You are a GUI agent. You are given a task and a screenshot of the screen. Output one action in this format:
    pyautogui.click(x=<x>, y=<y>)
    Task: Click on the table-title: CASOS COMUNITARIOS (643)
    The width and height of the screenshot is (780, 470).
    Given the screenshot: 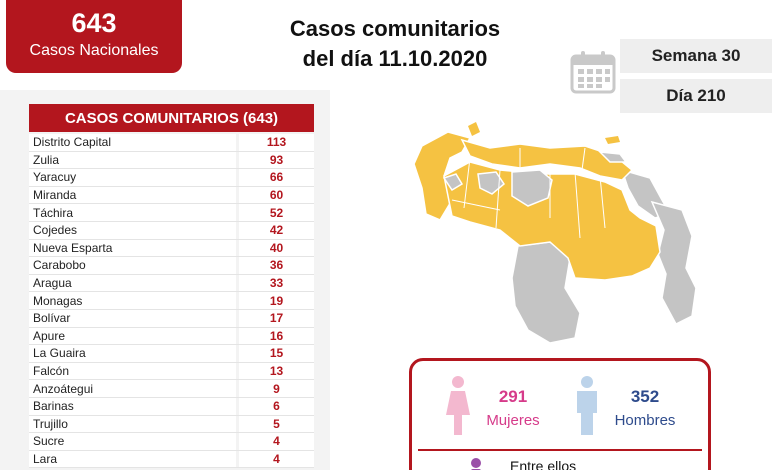 What is the action you would take?
    pyautogui.click(x=171, y=118)
    